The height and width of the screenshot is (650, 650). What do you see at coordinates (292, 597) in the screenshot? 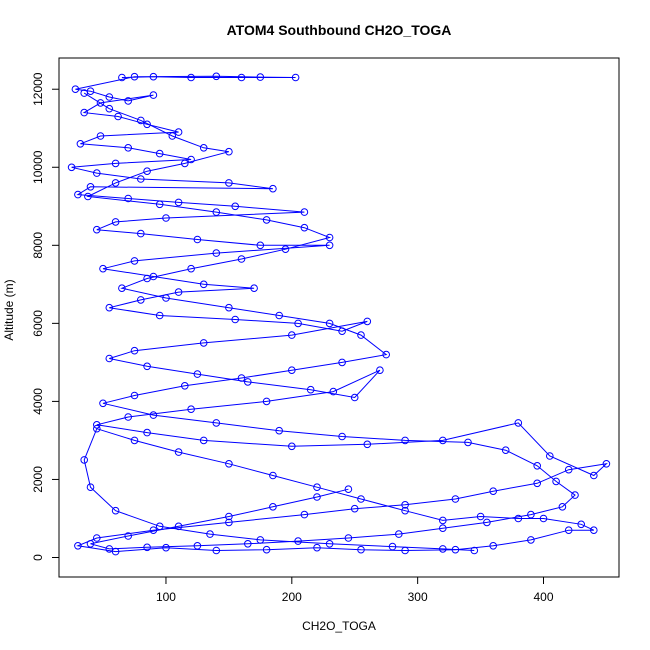
I see `x-tick-label: 200` at bounding box center [292, 597].